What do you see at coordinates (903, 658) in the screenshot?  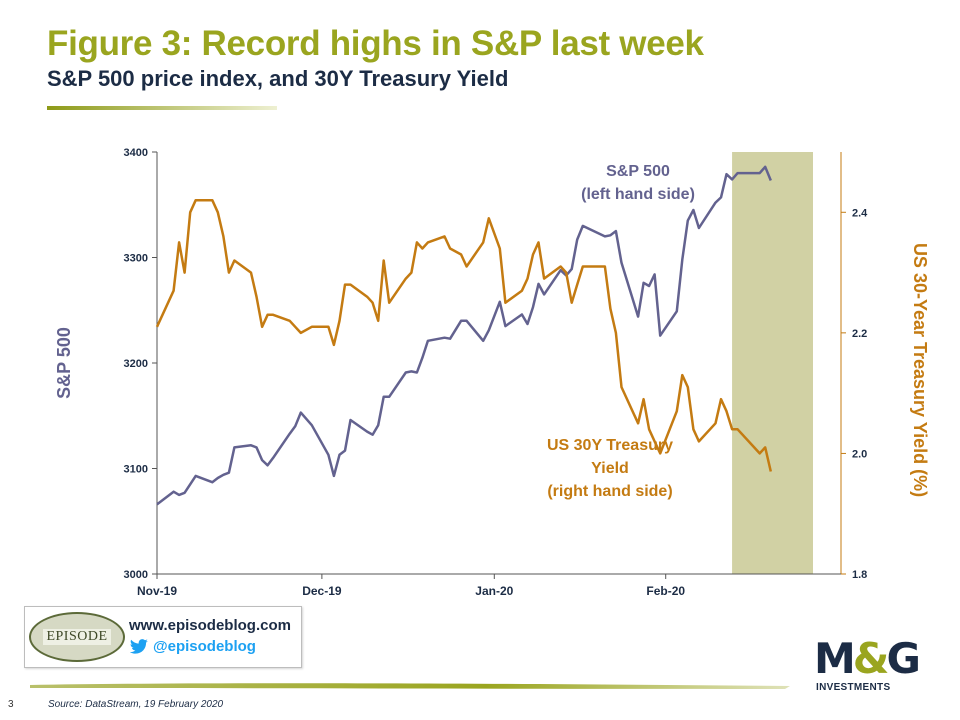 I see `mg-logo-g: G` at bounding box center [903, 658].